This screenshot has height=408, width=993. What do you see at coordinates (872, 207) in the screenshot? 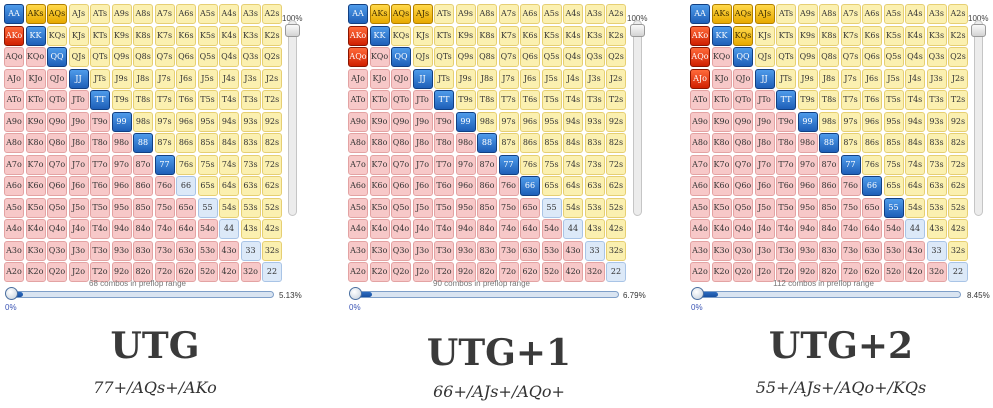
I see `hand-cell-65o: 65o` at bounding box center [872, 207].